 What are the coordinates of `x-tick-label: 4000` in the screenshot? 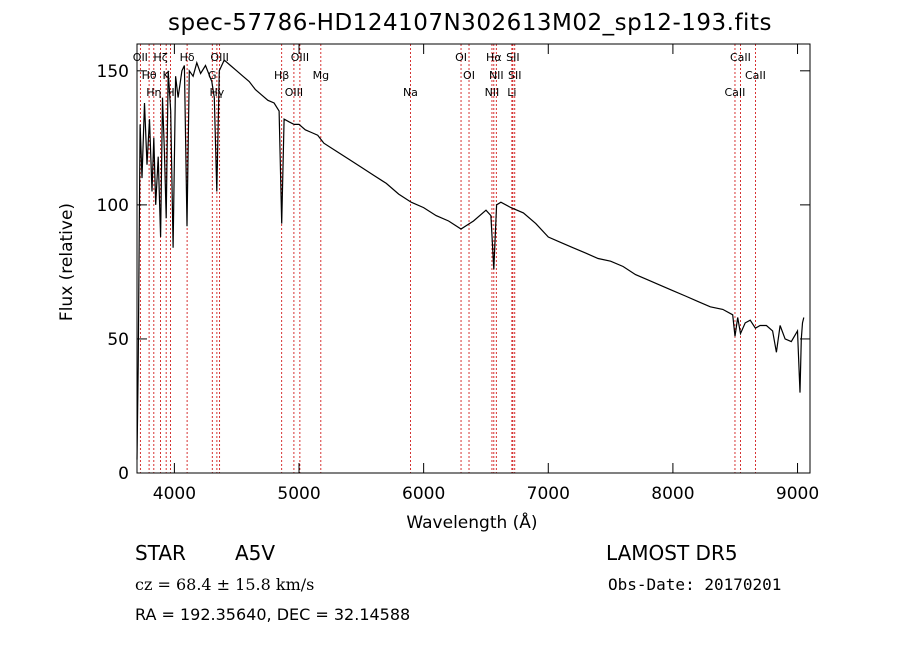 It's located at (174, 494).